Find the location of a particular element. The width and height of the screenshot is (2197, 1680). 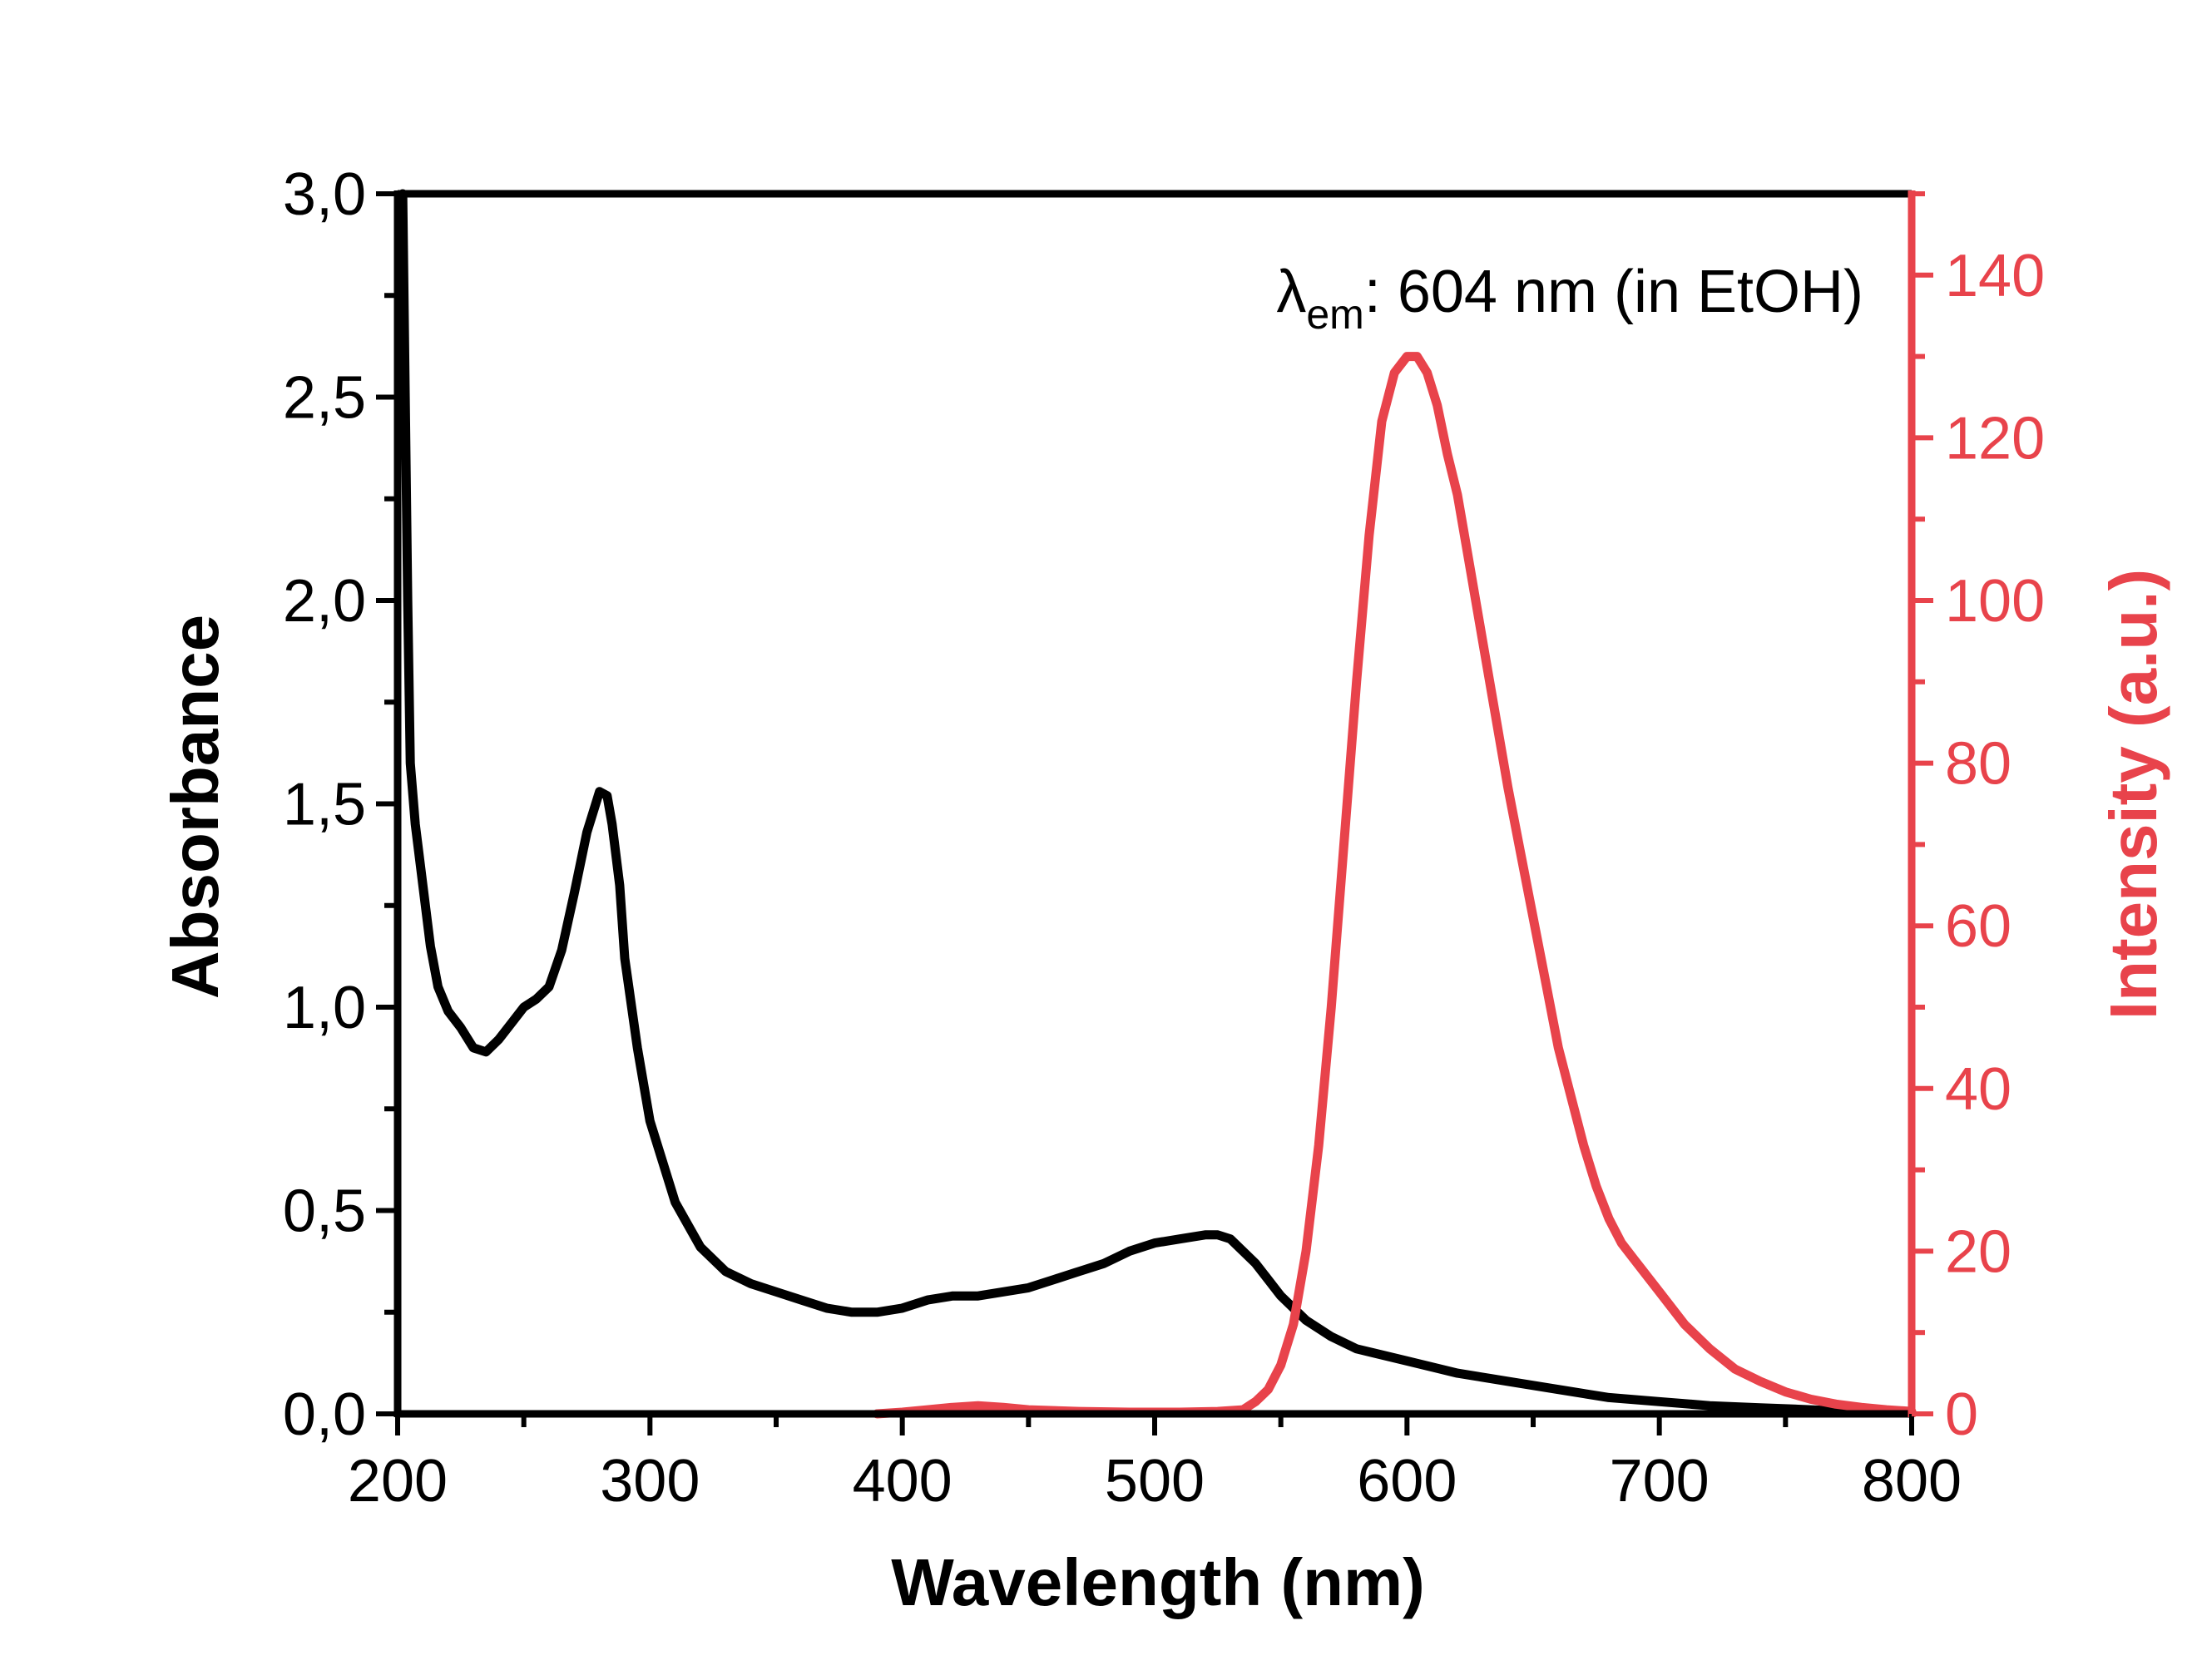

y-tick-label: 2,5 is located at coordinates (324, 398).